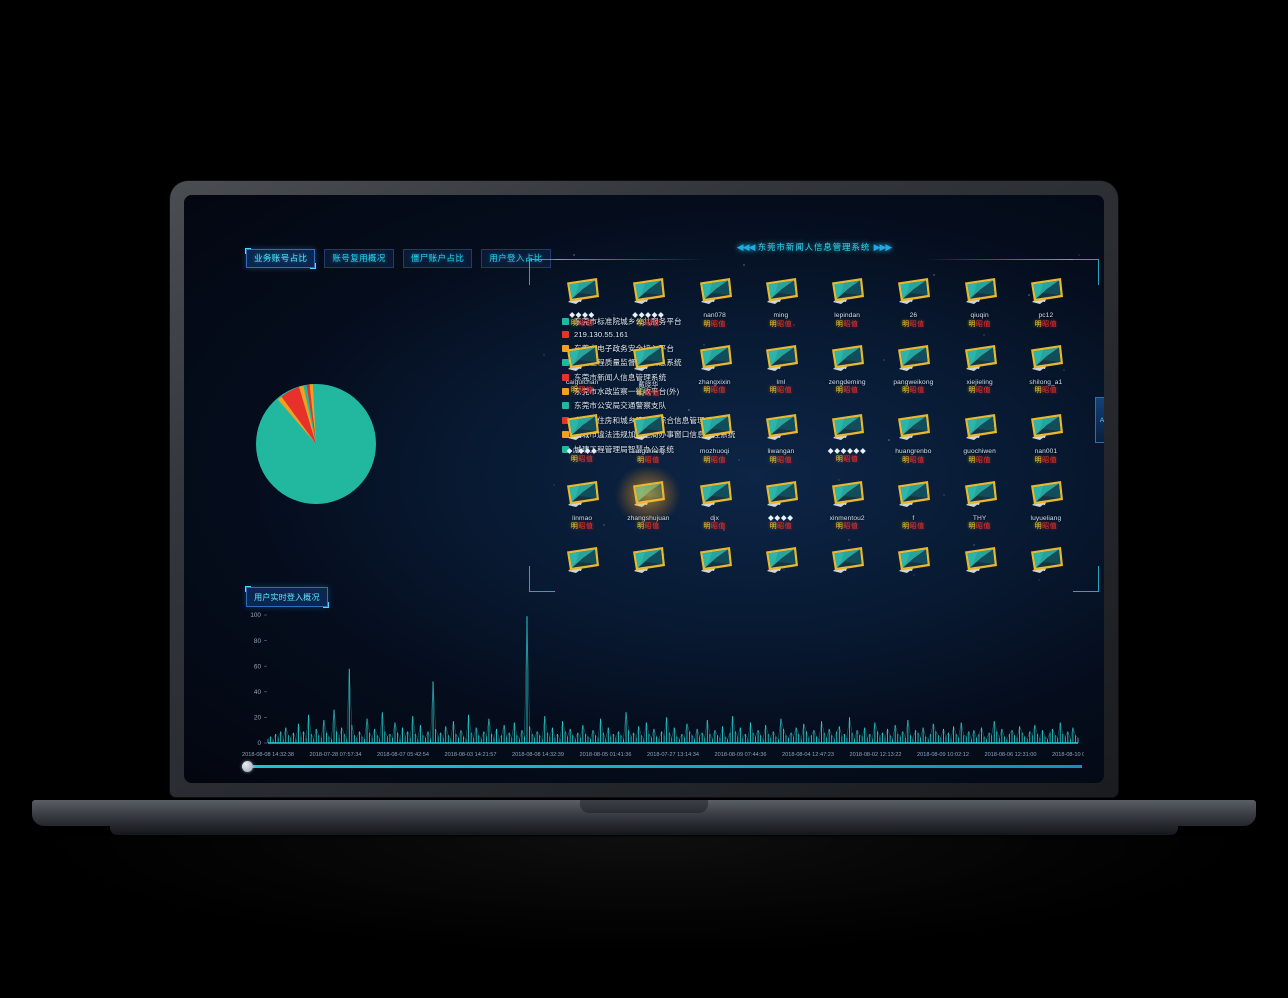 The width and height of the screenshot is (1288, 998). Describe the element at coordinates (437, 258) in the screenshot. I see `tab-zombie-account-ratio: 僵尸账户占比` at that location.